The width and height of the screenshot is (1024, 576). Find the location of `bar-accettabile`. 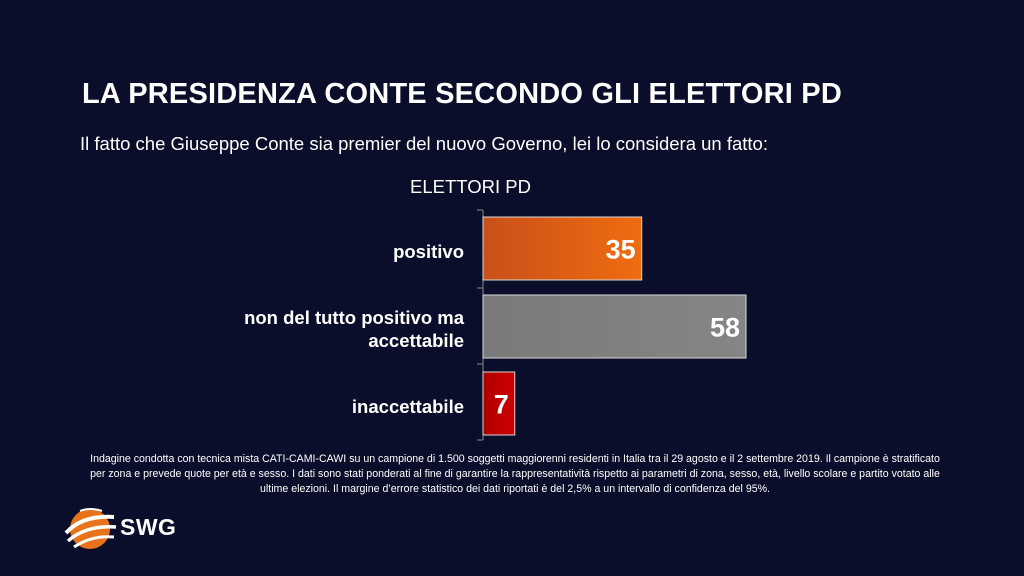

bar-accettabile is located at coordinates (614, 326).